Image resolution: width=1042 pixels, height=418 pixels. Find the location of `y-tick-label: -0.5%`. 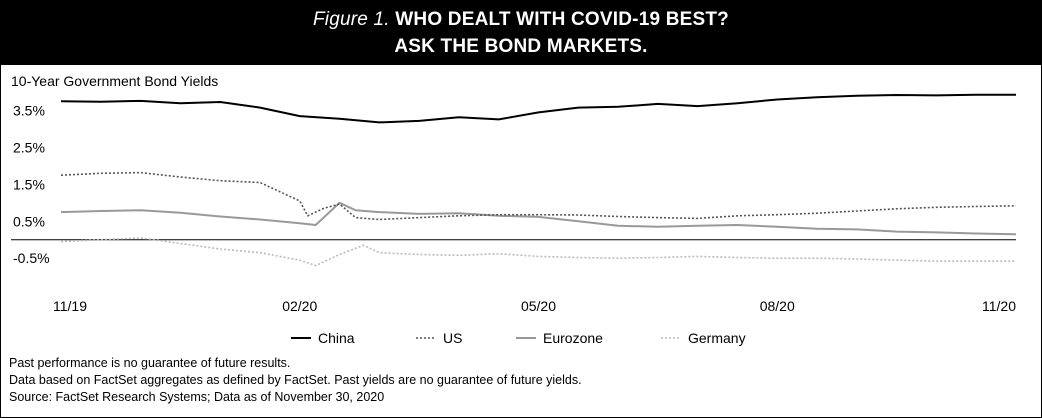

y-tick-label: -0.5% is located at coordinates (31, 258).